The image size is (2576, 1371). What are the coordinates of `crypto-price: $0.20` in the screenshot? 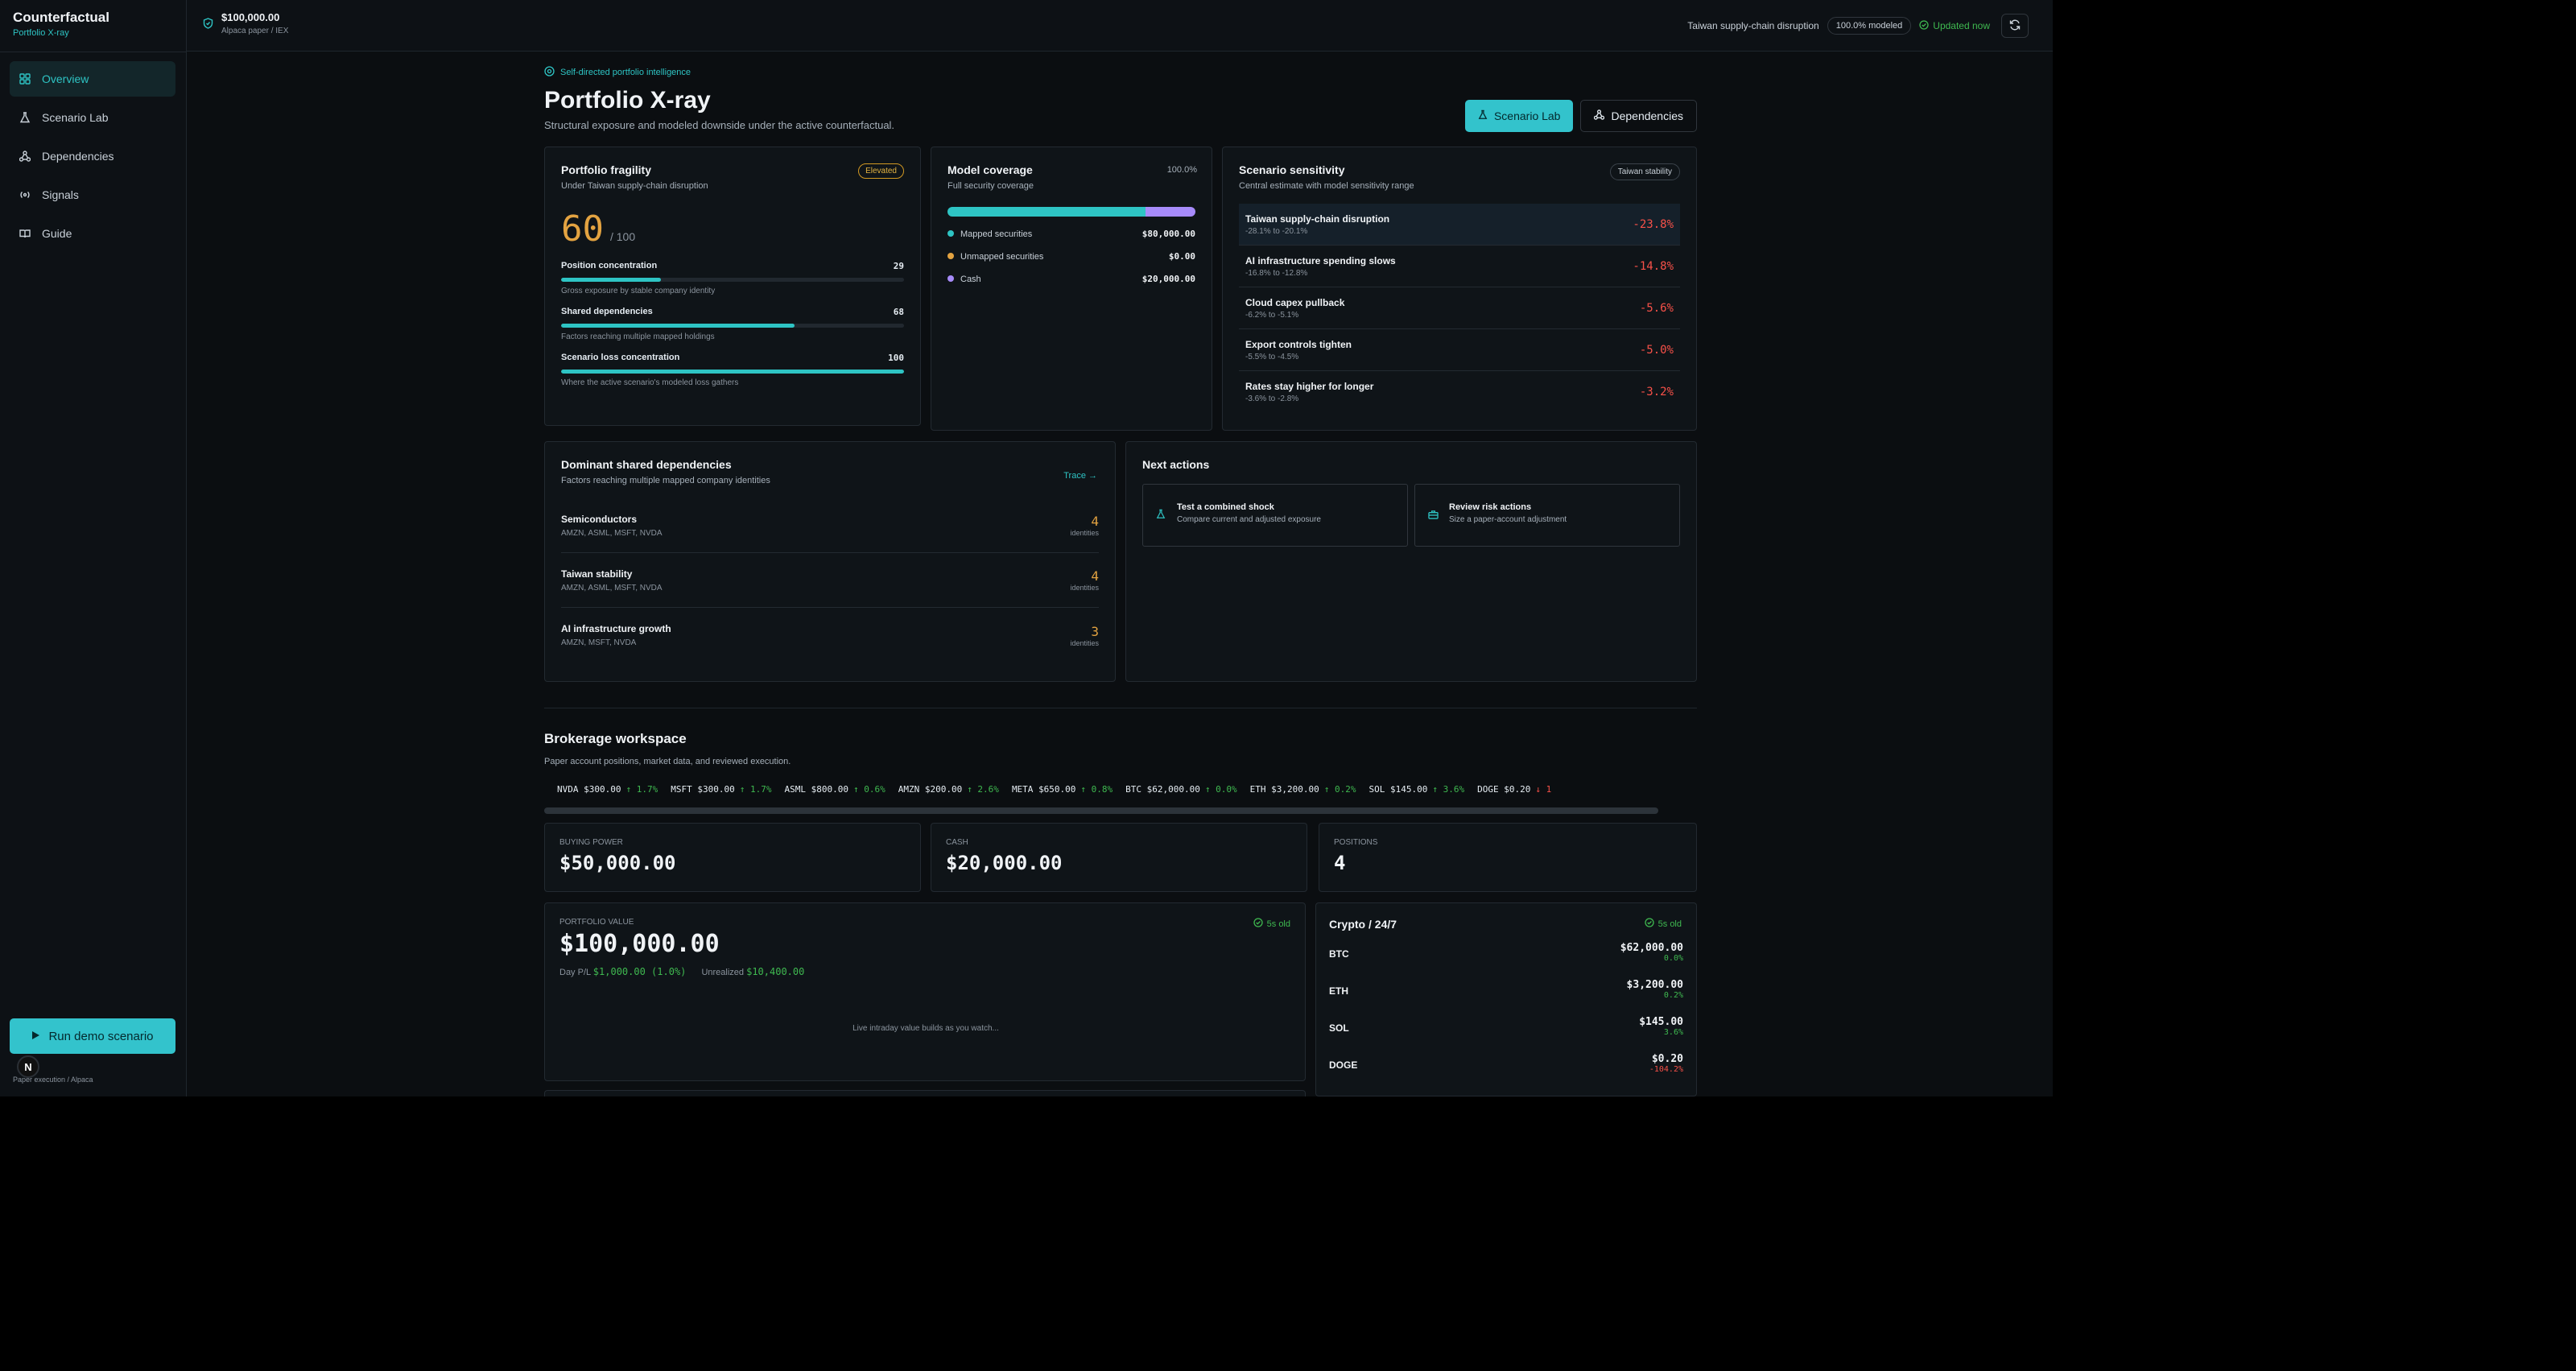 It's located at (1667, 1059).